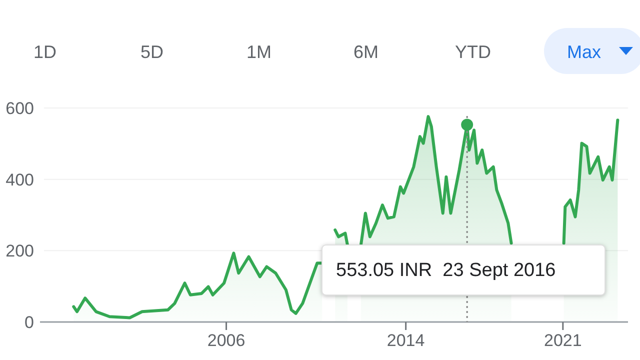  I want to click on text: 1D, so click(45, 52).